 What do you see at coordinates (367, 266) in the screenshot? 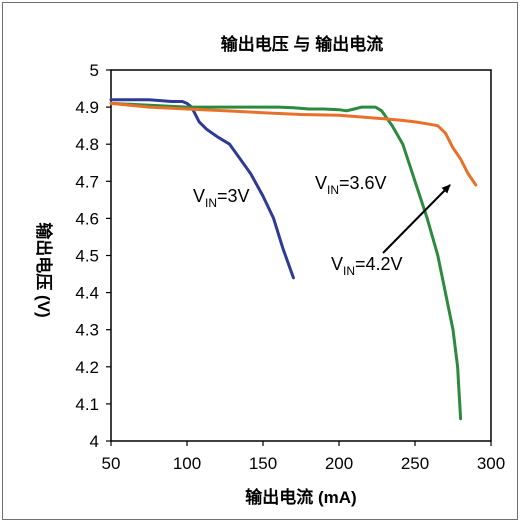
I see `annotation-vin-4-2v: VIN=4.2V` at bounding box center [367, 266].